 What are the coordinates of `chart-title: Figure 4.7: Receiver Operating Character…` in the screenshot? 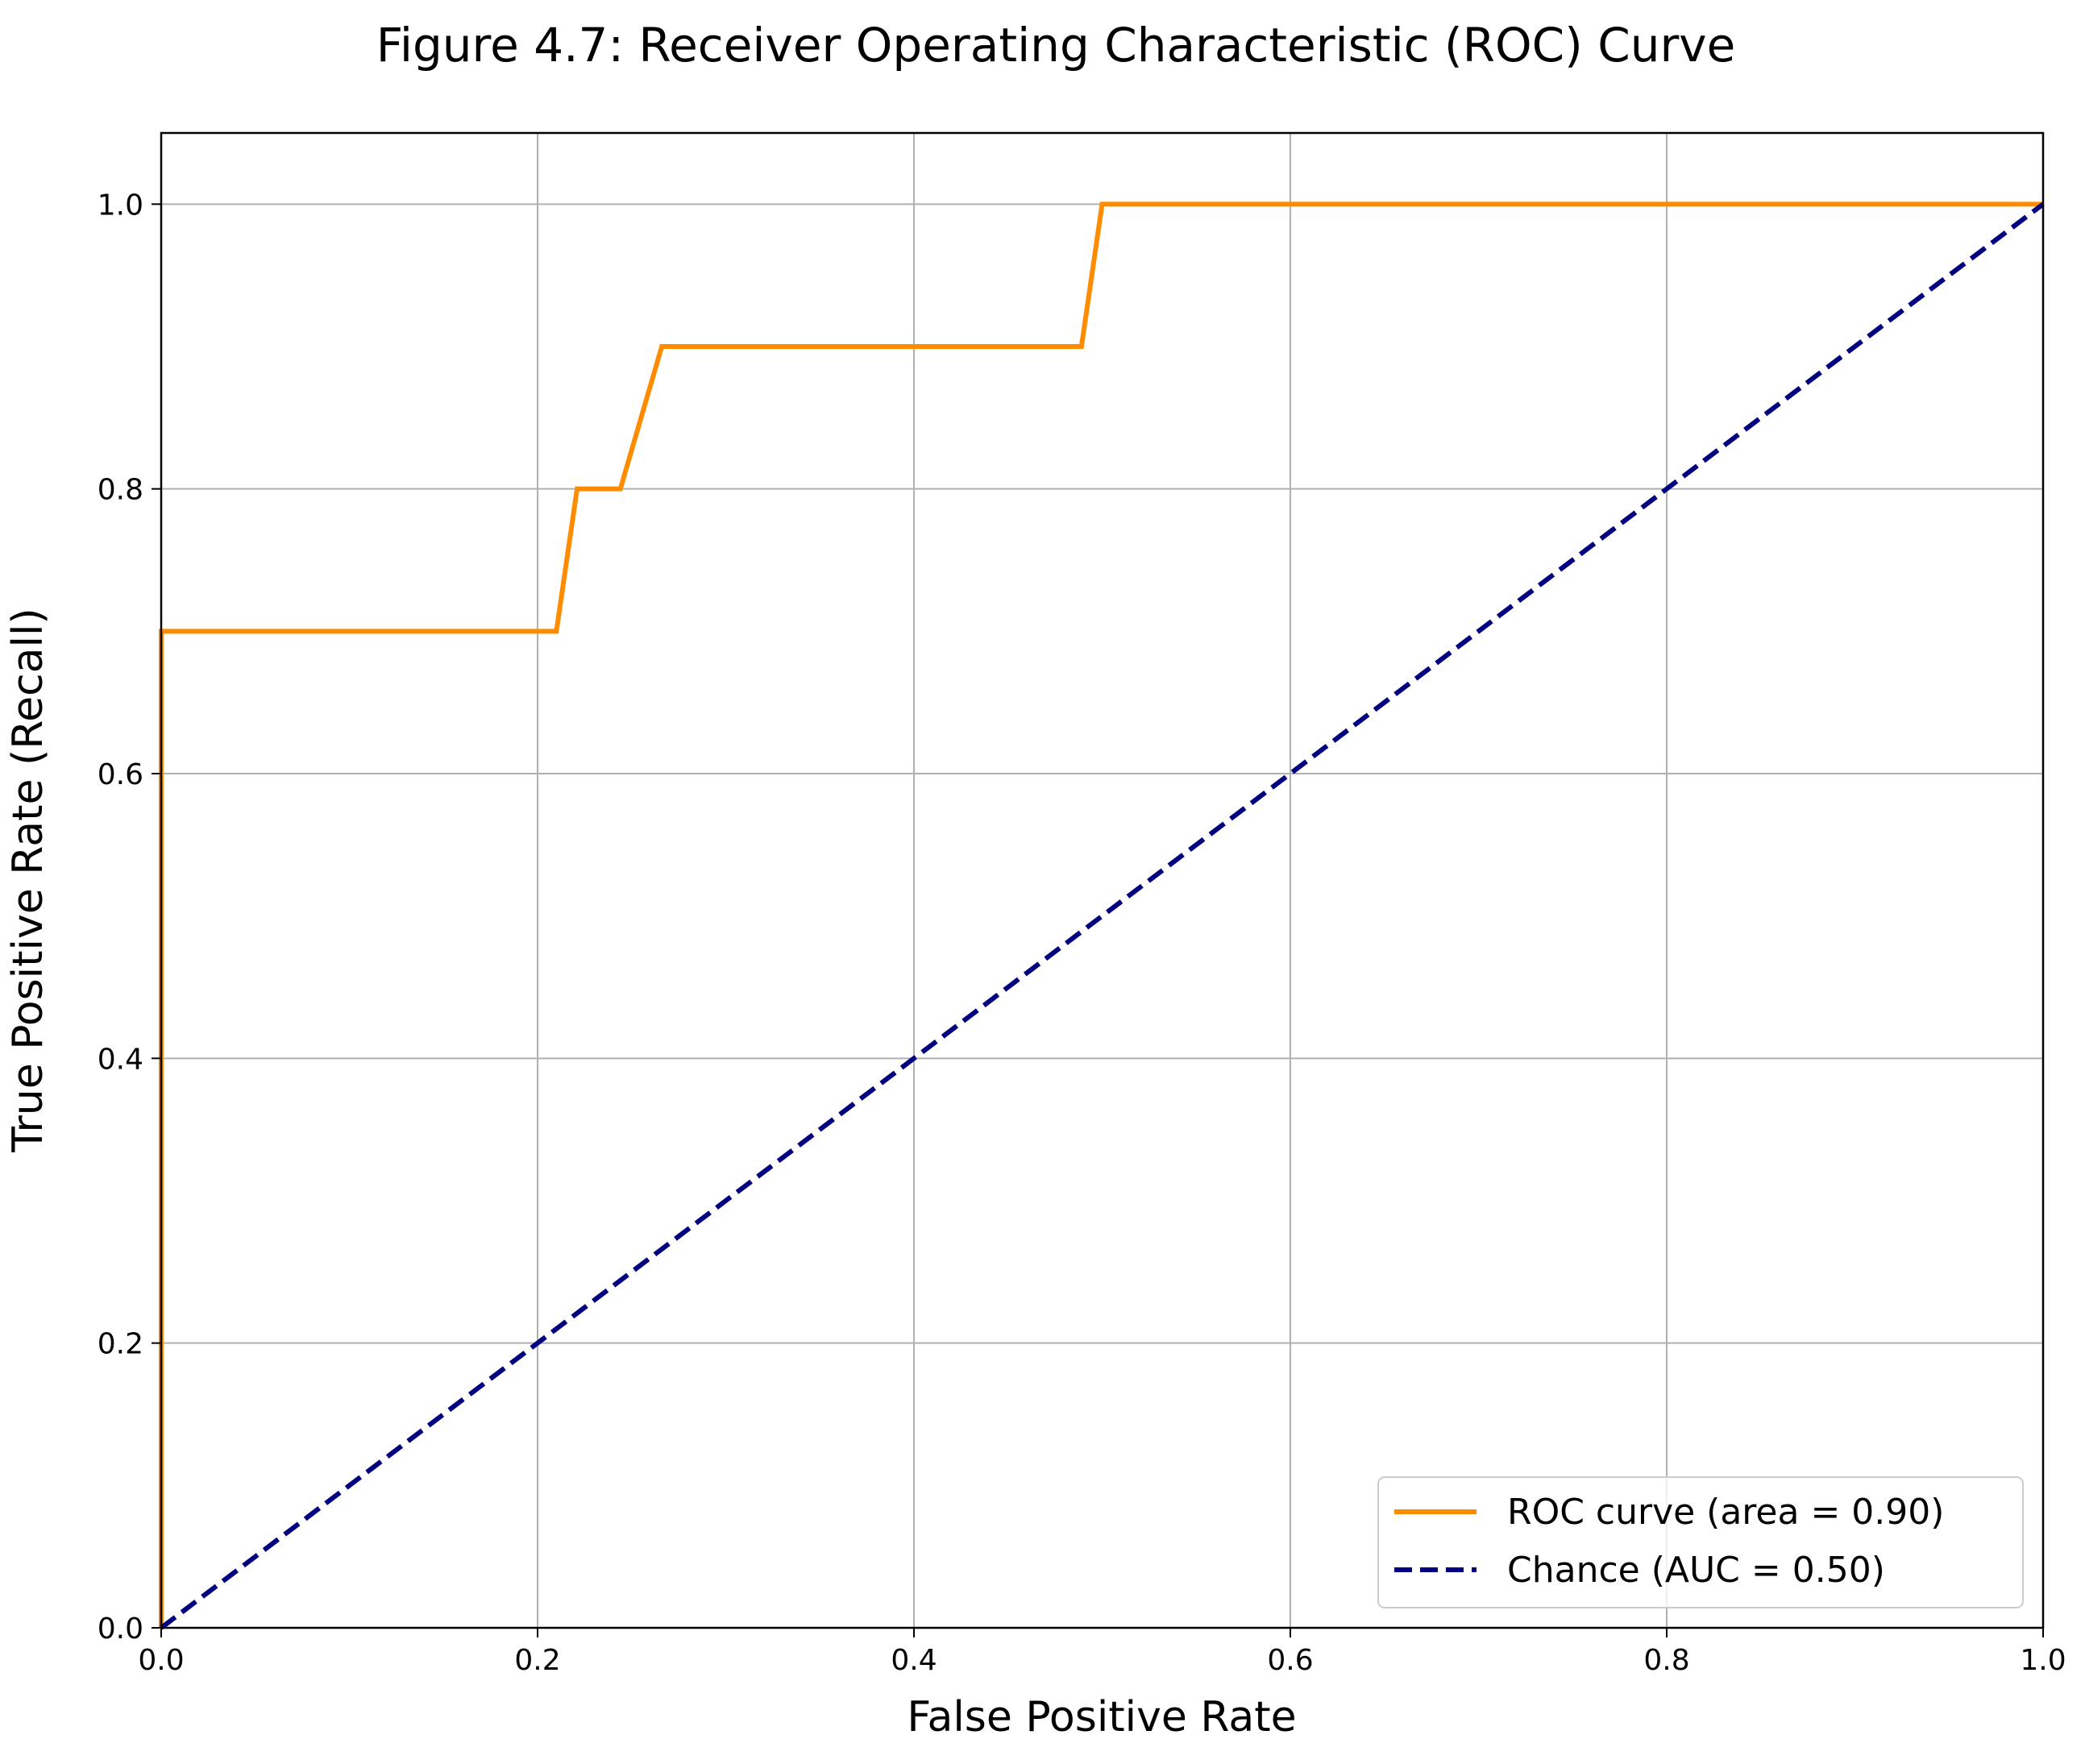 It's located at (1056, 45).